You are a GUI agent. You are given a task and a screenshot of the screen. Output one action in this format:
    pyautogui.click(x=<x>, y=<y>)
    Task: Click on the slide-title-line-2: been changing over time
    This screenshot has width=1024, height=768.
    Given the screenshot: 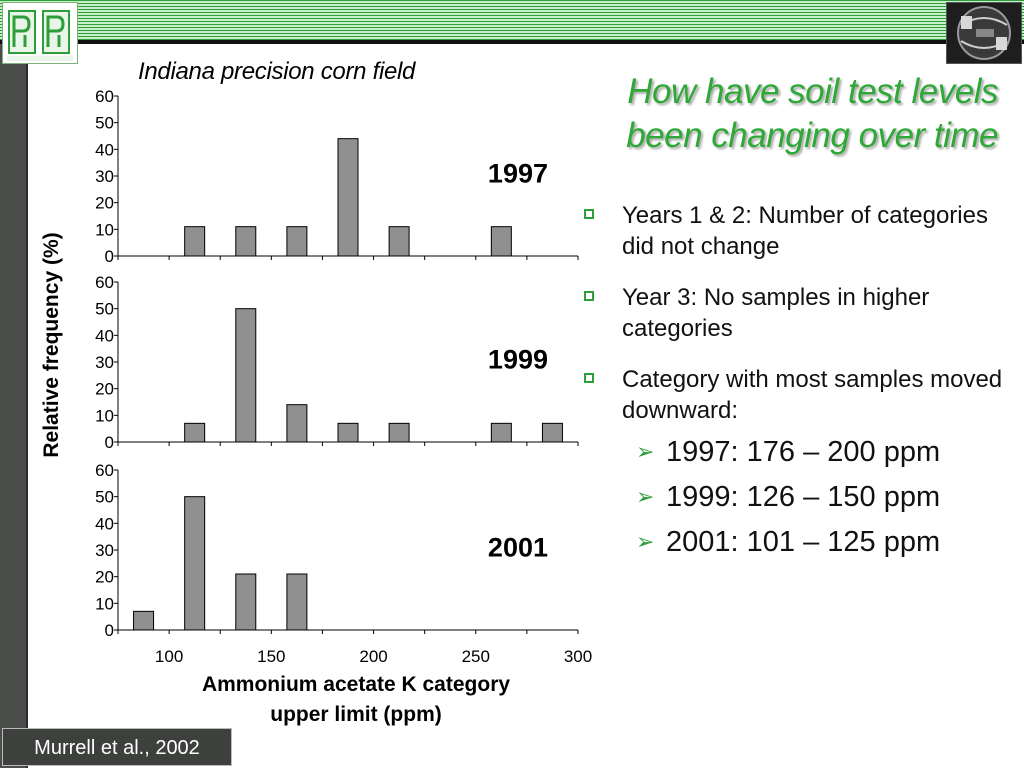 What is the action you would take?
    pyautogui.click(x=812, y=135)
    